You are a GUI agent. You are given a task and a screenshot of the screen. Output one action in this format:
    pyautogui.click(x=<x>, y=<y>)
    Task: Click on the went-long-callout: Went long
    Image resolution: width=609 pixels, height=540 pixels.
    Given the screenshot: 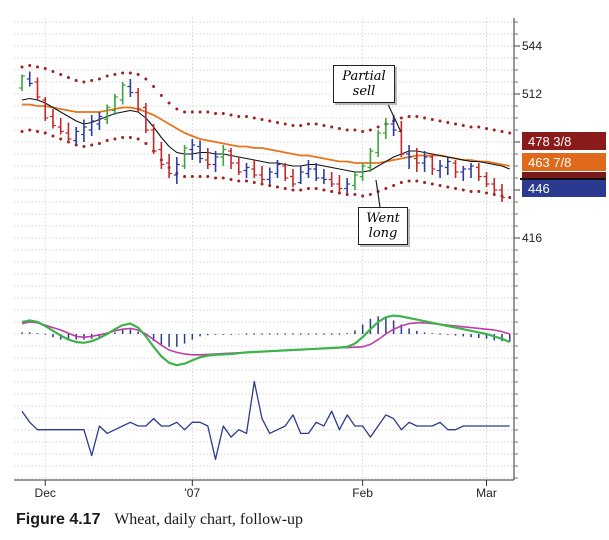 What is the action you would take?
    pyautogui.click(x=383, y=226)
    